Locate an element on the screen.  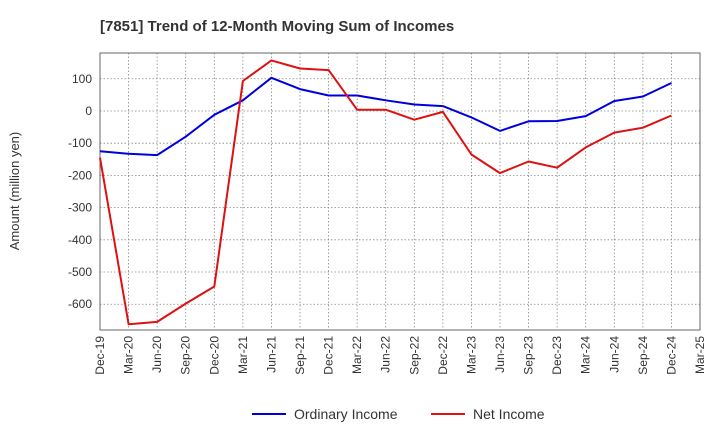
x-tick-label: Dec-20 is located at coordinates (214, 355).